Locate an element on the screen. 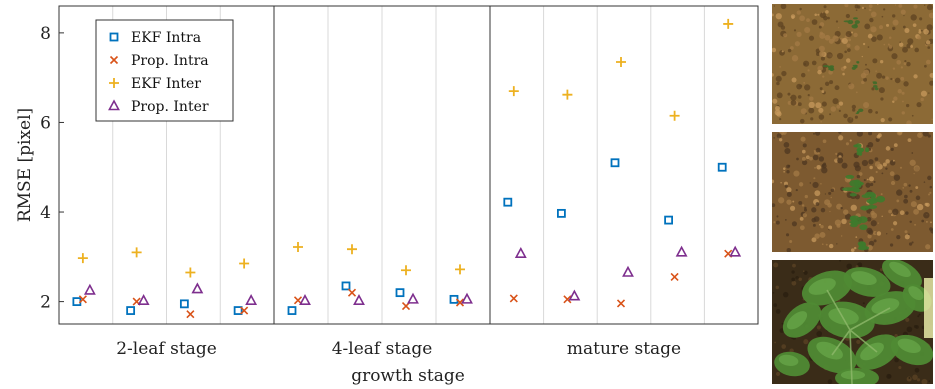  group-label: 2-leaf stage is located at coordinates (166, 349).